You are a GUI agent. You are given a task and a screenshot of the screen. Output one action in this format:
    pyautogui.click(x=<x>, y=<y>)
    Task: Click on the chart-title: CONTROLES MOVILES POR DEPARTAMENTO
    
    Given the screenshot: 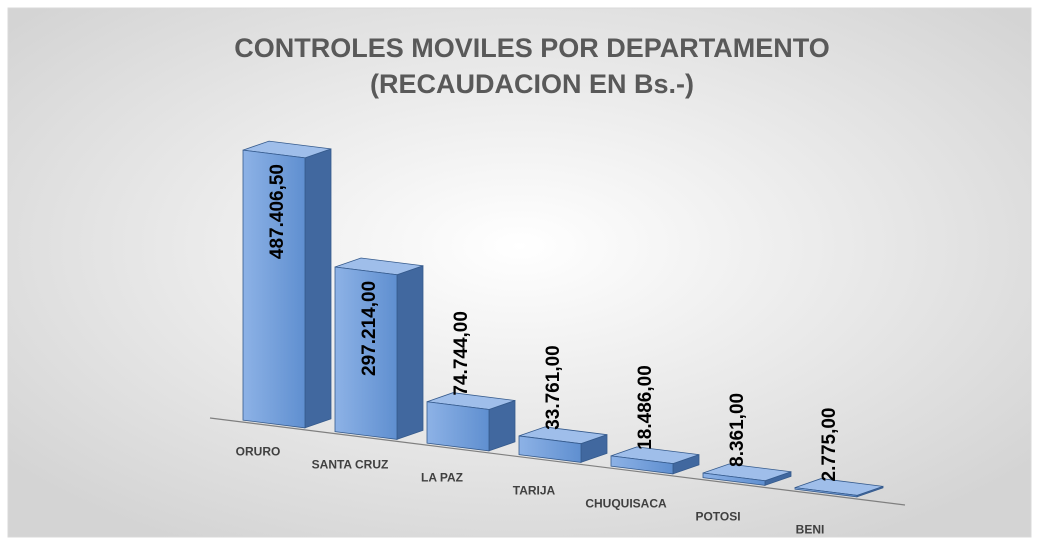 What is the action you would take?
    pyautogui.click(x=532, y=48)
    